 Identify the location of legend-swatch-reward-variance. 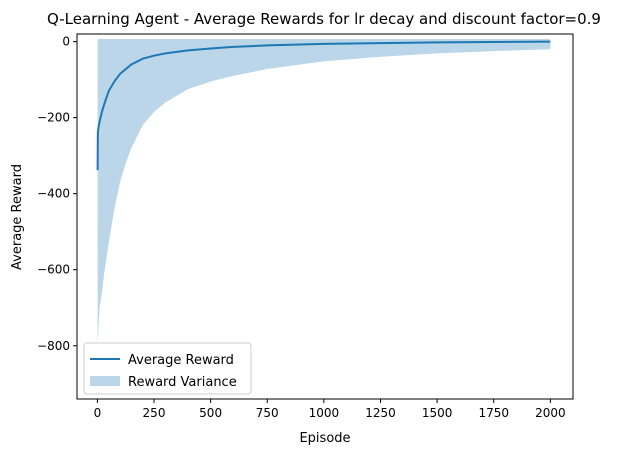
(105, 381).